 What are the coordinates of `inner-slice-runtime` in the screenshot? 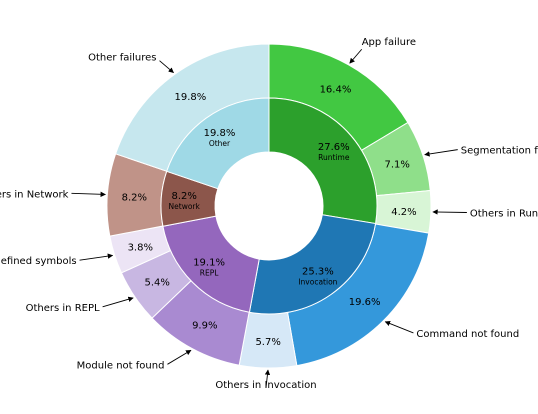 It's located at (323, 161).